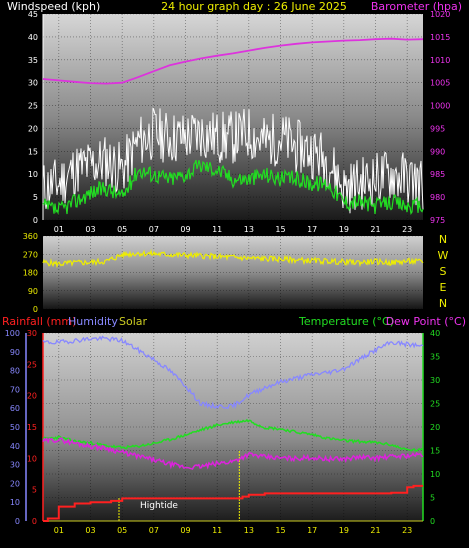 Image resolution: width=469 pixels, height=548 pixels. I want to click on dewpoint-axis-title: Dew Point (°C), so click(426, 321).